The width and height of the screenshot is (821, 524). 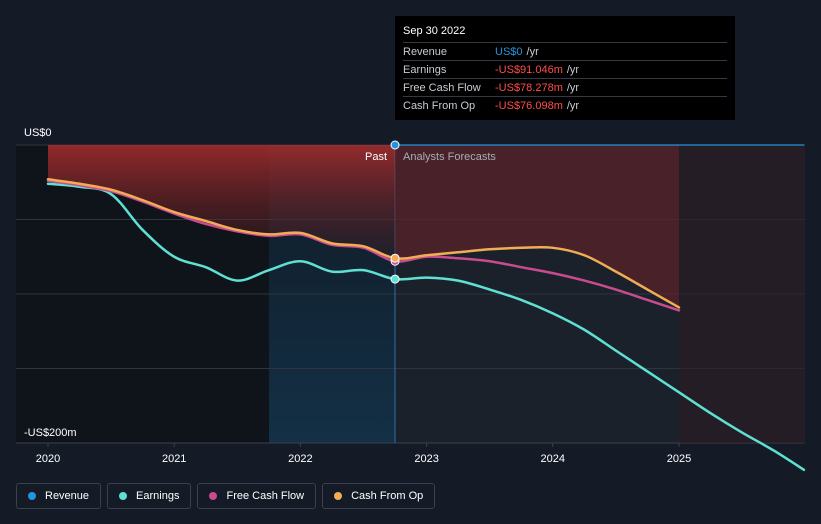 What do you see at coordinates (529, 87) in the screenshot?
I see `tooltip-row-value: -US$78.278m` at bounding box center [529, 87].